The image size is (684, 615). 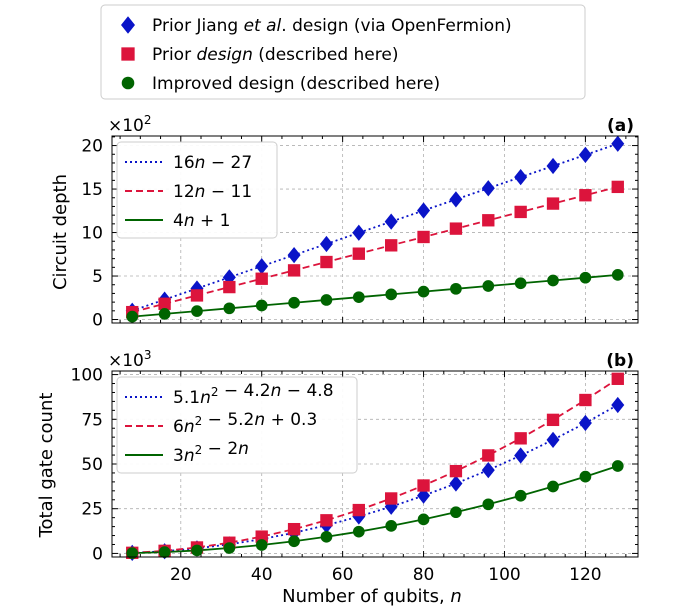 I want to click on legend-entry: 3n2 − 2n, so click(x=211, y=452).